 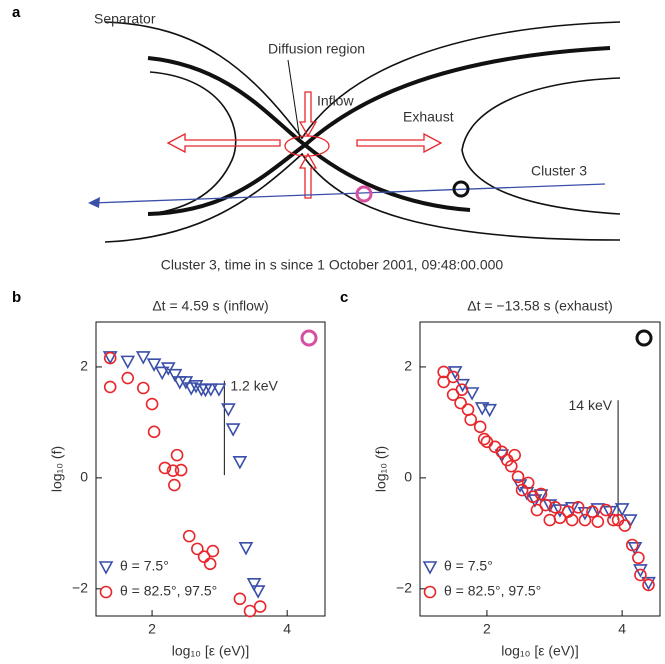 I want to click on label: Diffusion region, so click(x=316, y=49).